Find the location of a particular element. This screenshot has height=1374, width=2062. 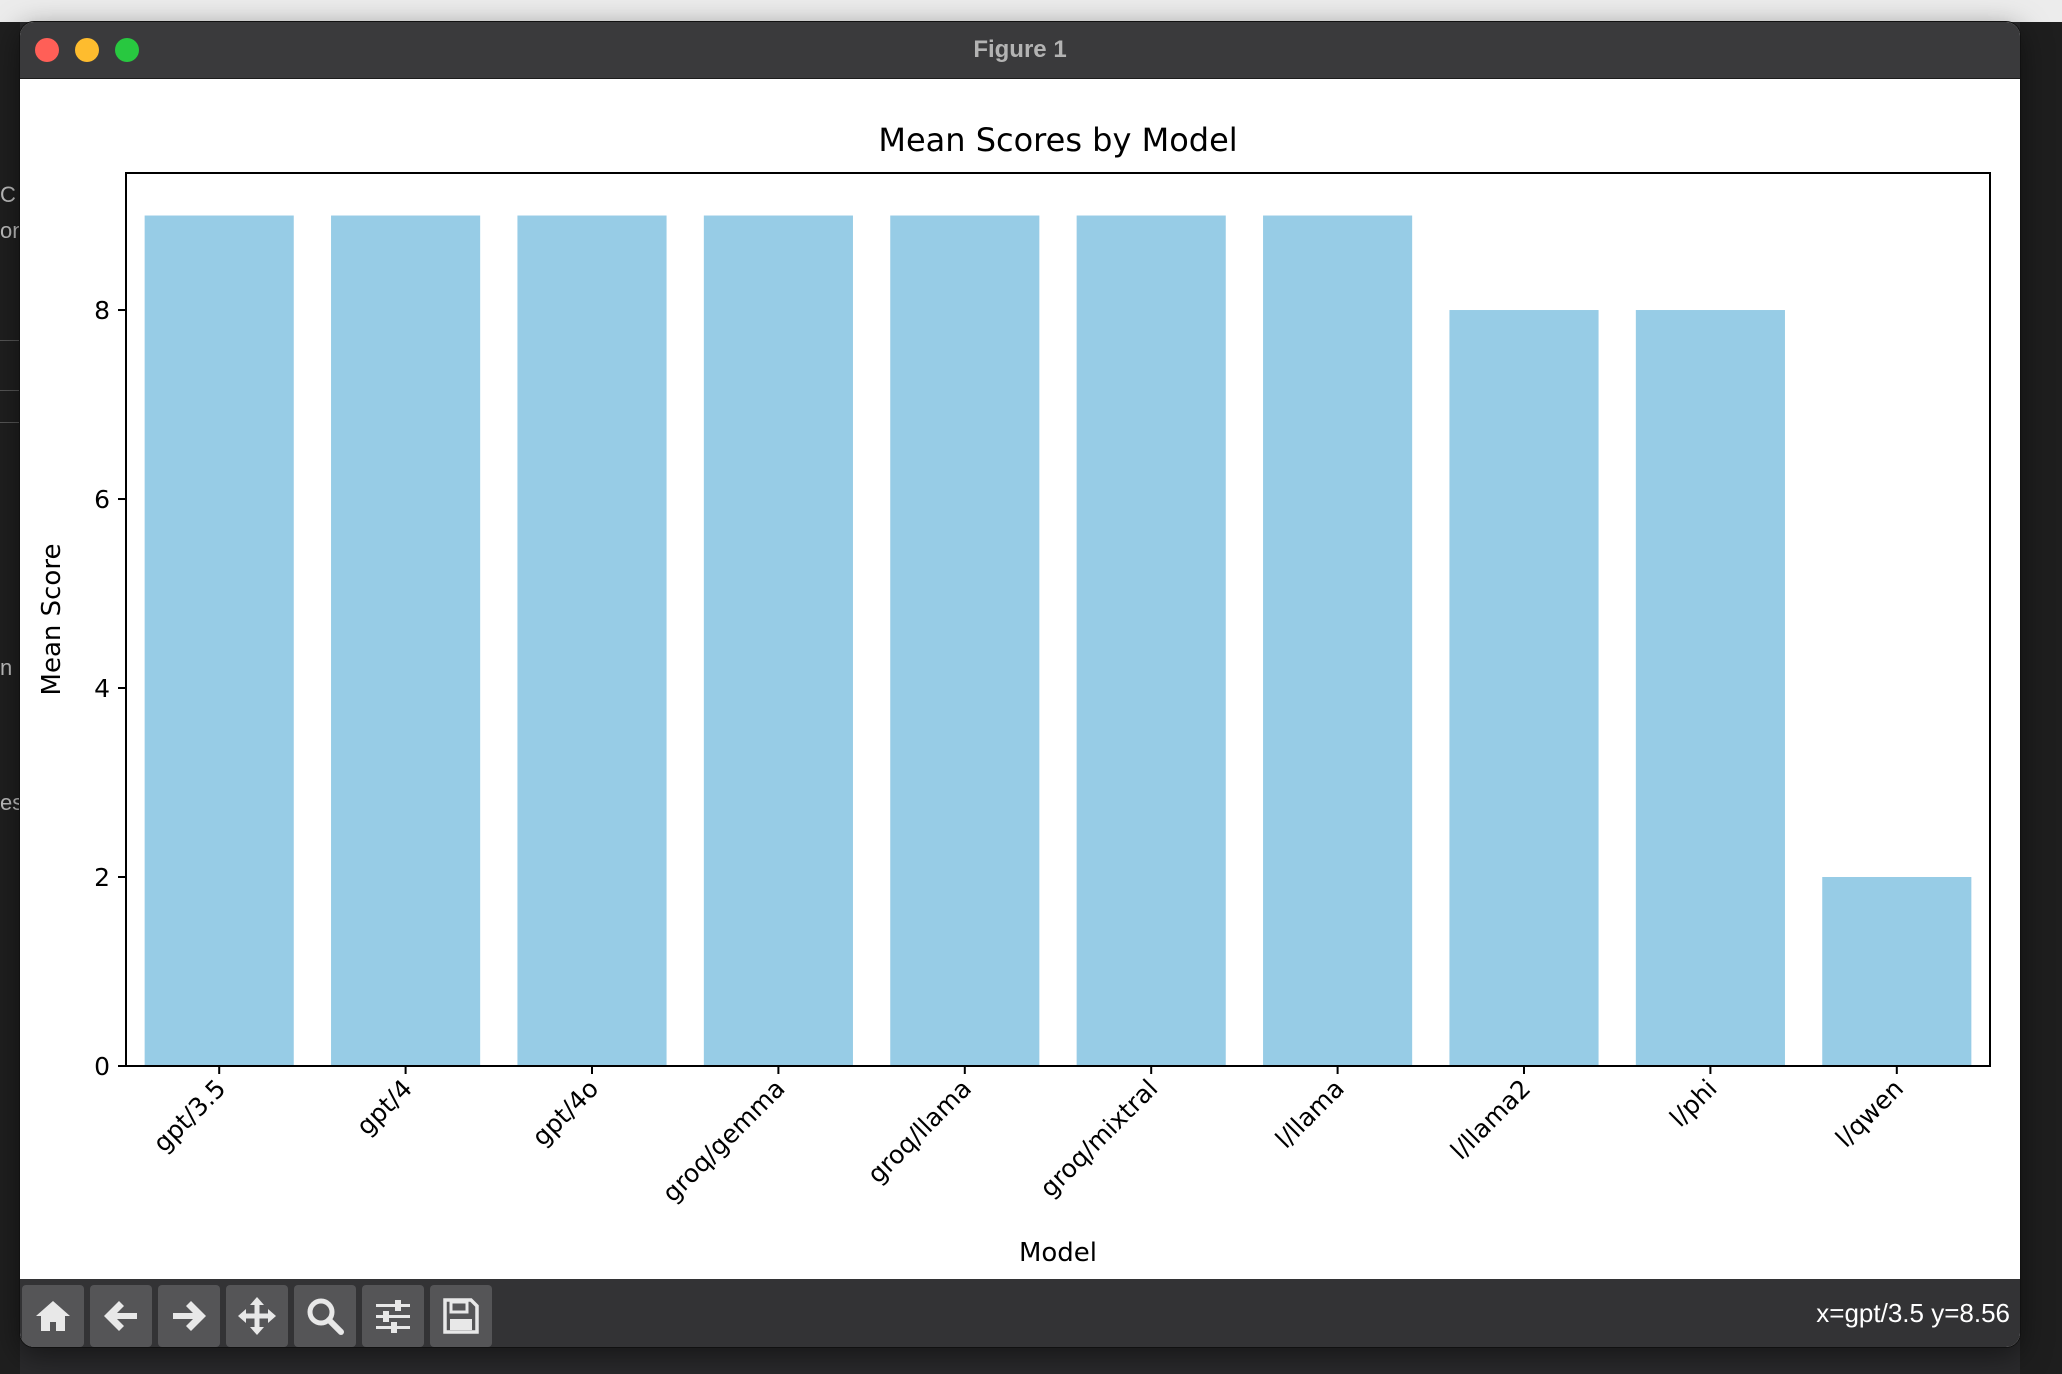

bar-l/llama is located at coordinates (1338, 640).